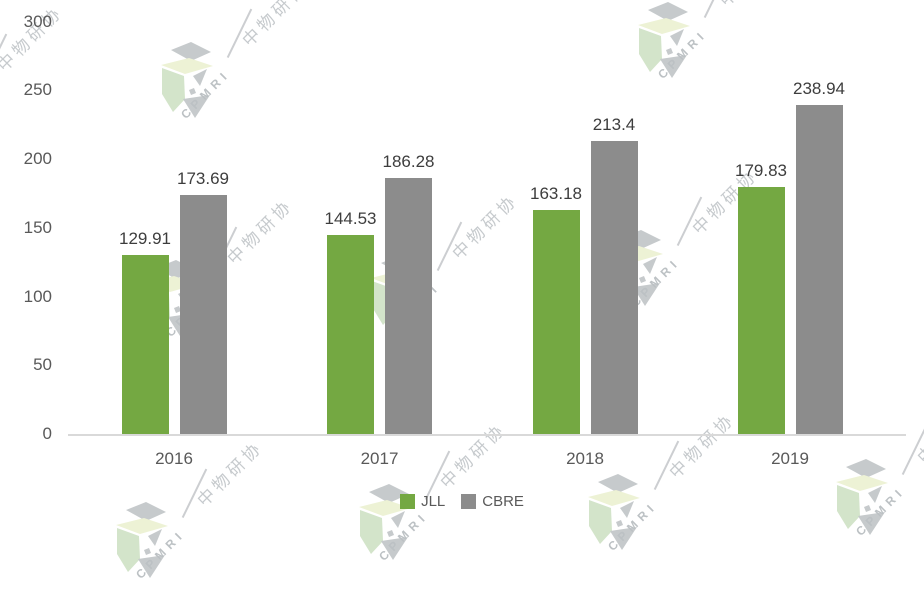  What do you see at coordinates (819, 89) in the screenshot?
I see `bar-value-label: 238.94` at bounding box center [819, 89].